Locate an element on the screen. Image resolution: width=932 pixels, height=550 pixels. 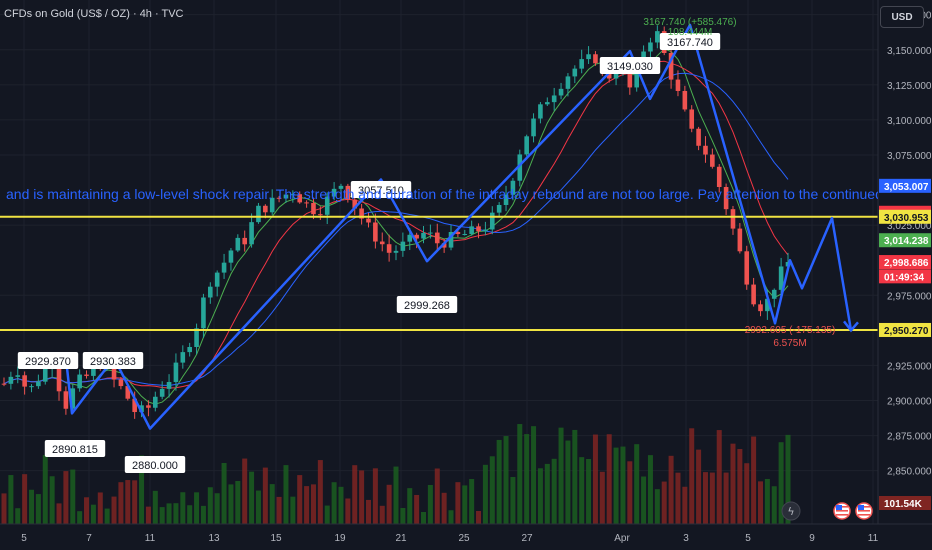
chart-annotation: 108.444M is located at coordinates (690, 32).